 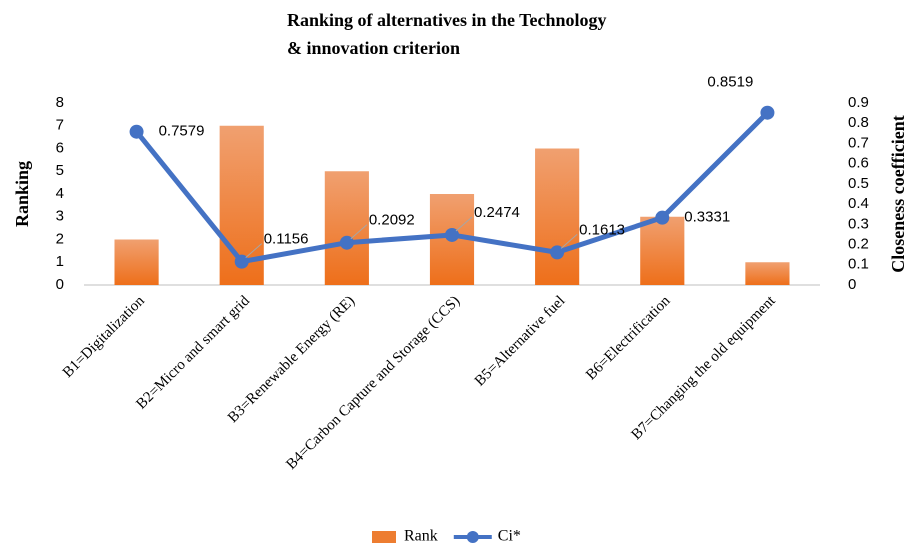 What do you see at coordinates (193, 353) in the screenshot?
I see `x-tick-label: B2=Micro and smart grid` at bounding box center [193, 353].